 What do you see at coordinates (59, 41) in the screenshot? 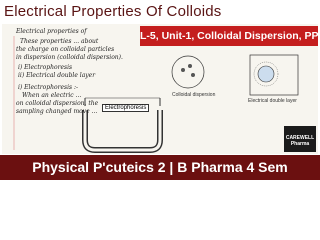
I see `note-line: These properties ... about` at bounding box center [59, 41].